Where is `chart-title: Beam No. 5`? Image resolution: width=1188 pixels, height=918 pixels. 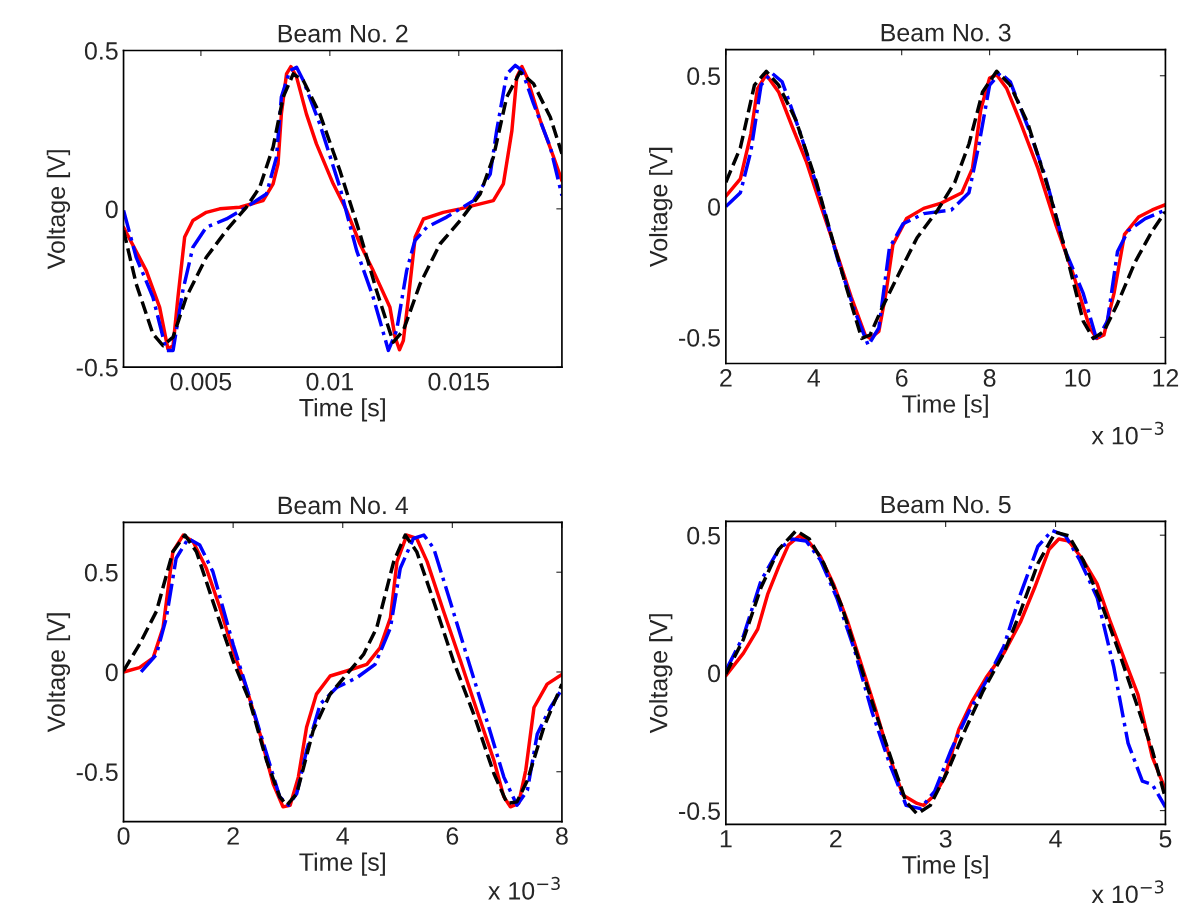 chart-title: Beam No. 5 is located at coordinates (946, 504).